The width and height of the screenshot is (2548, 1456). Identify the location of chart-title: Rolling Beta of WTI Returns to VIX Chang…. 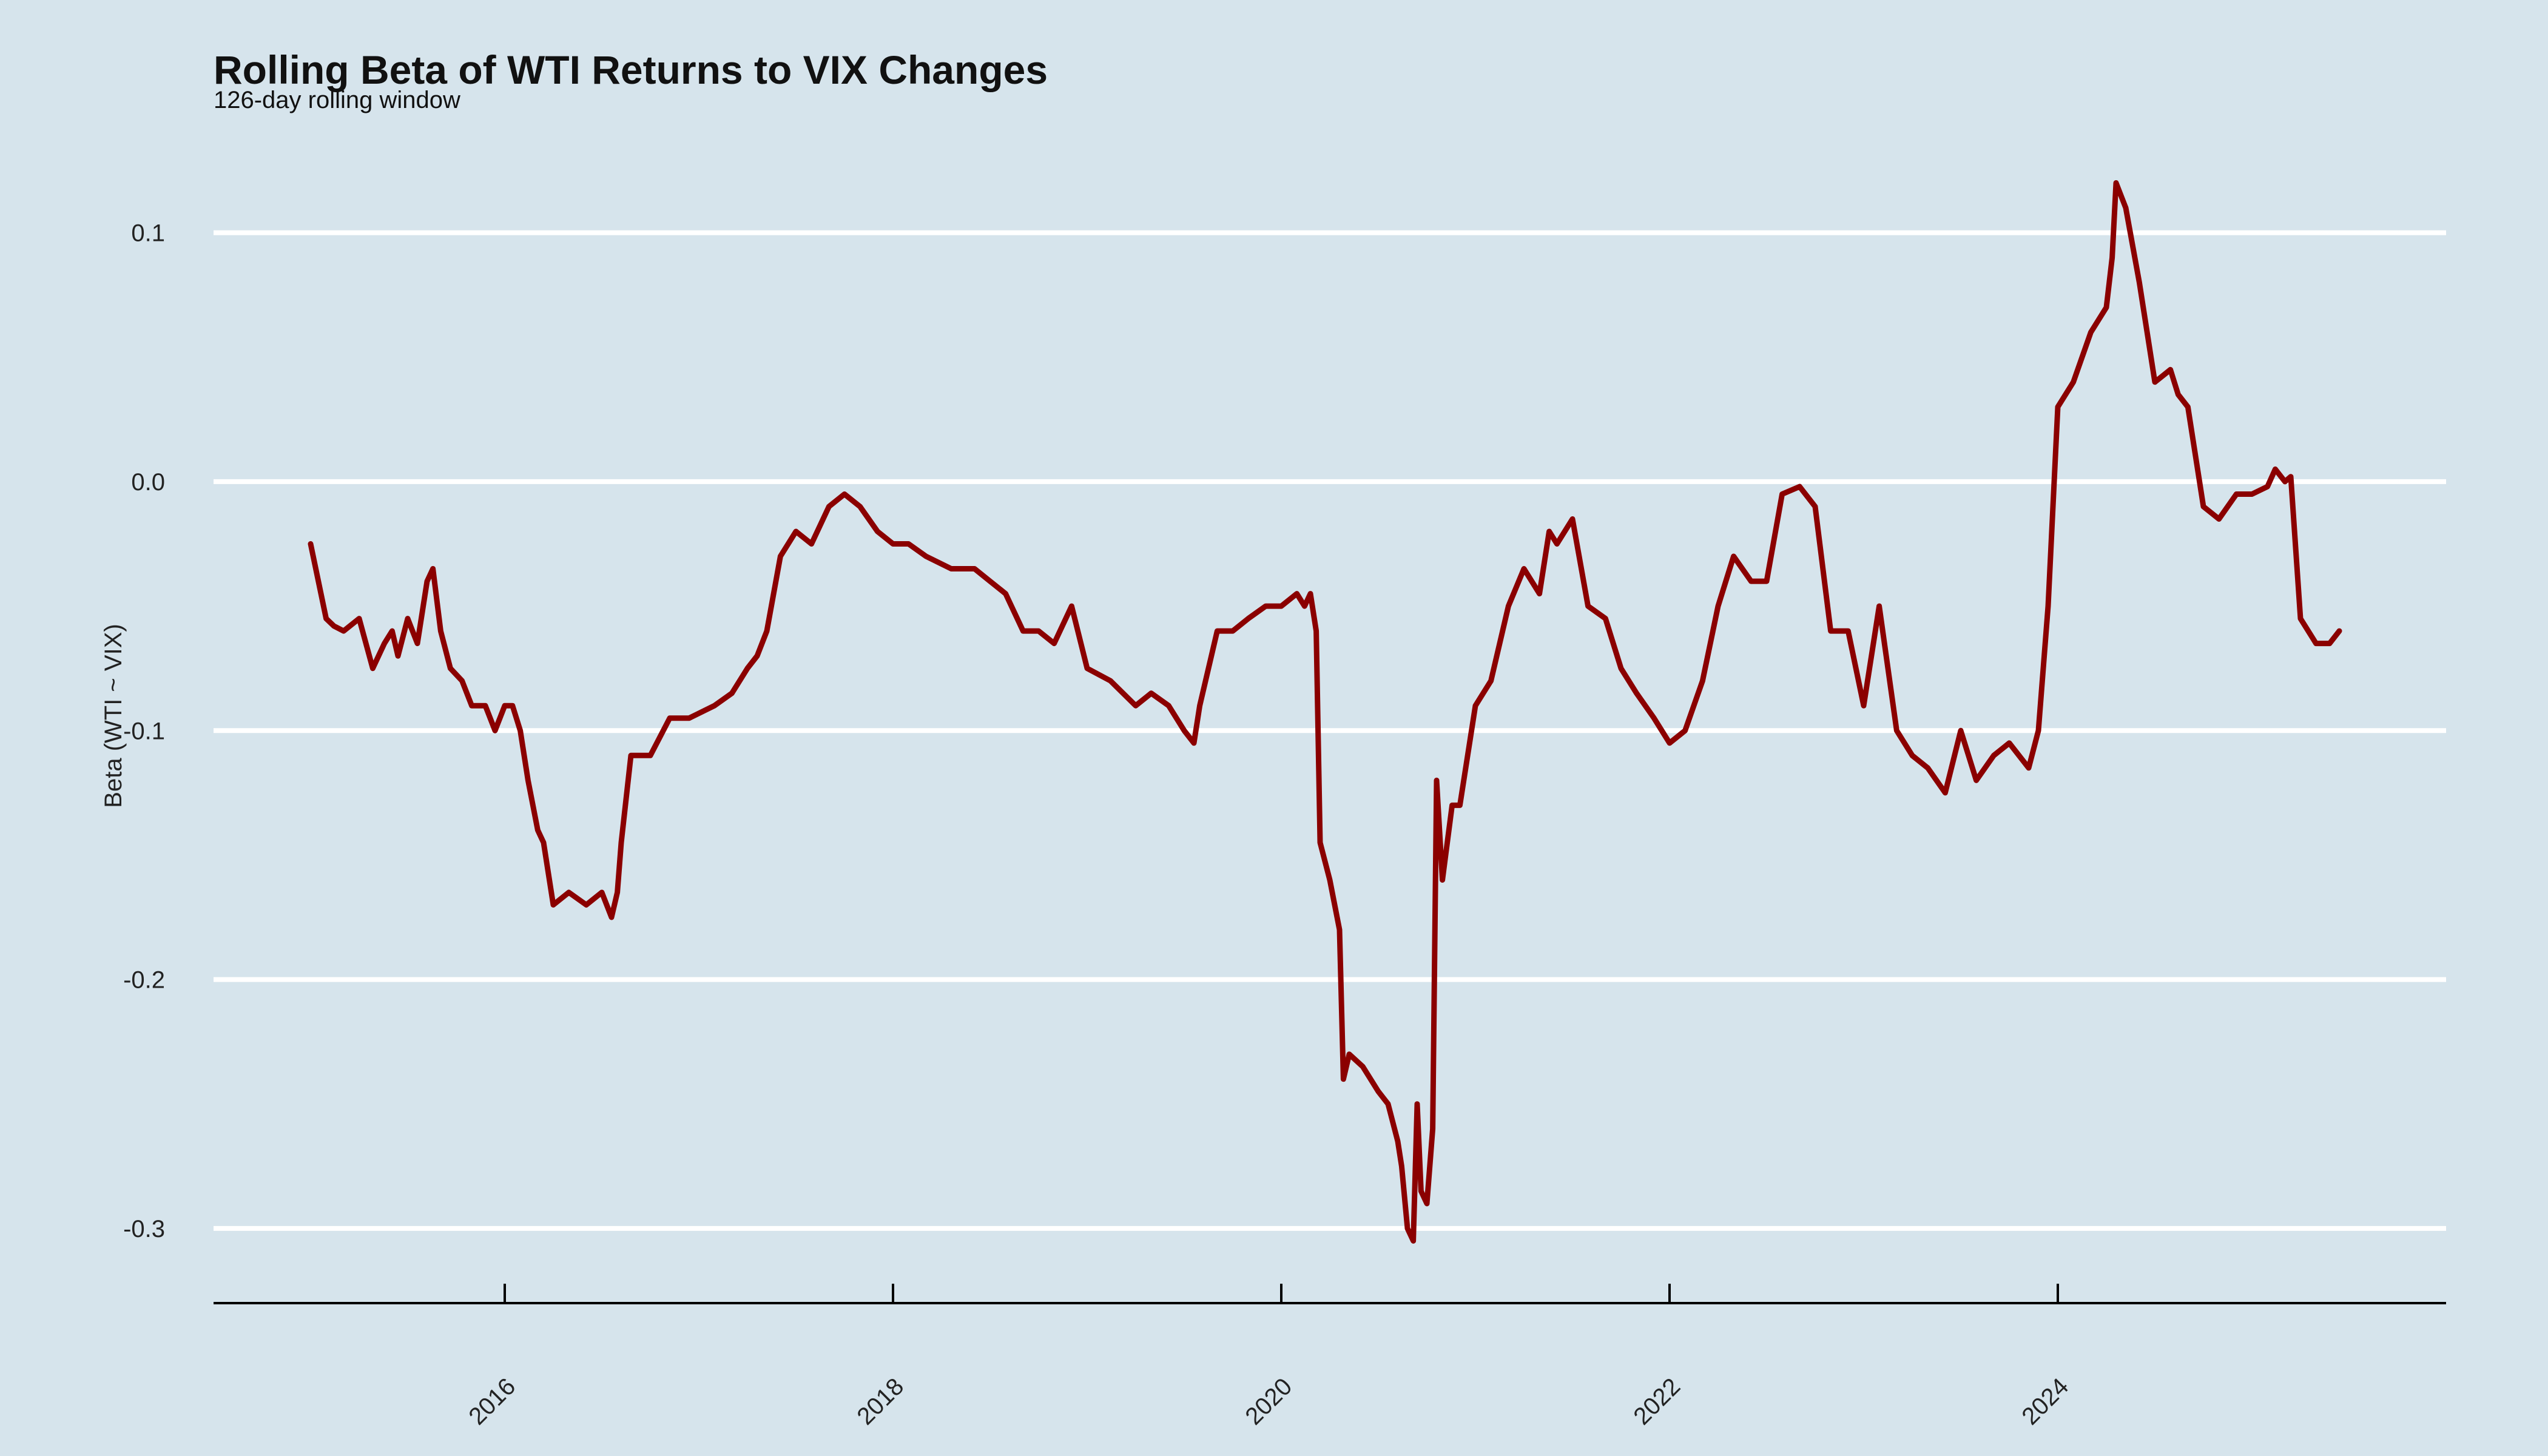
(631, 69).